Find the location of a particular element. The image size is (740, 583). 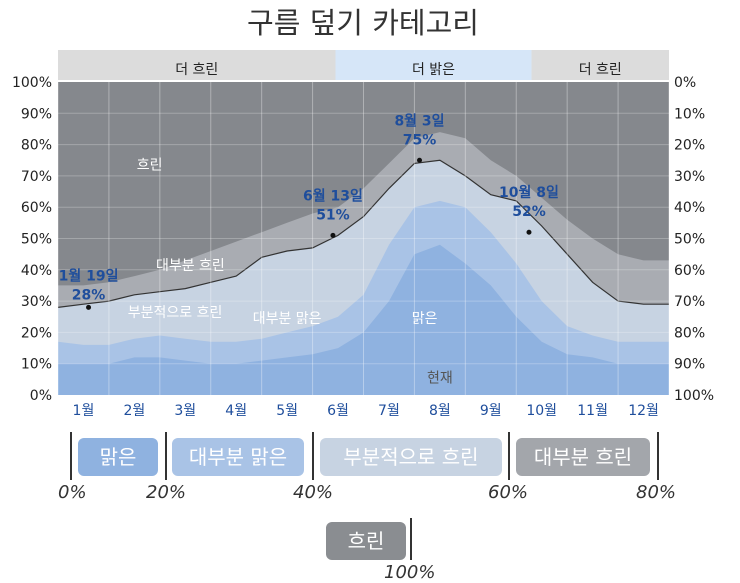

y-left-tick: 30% is located at coordinates (36, 302).